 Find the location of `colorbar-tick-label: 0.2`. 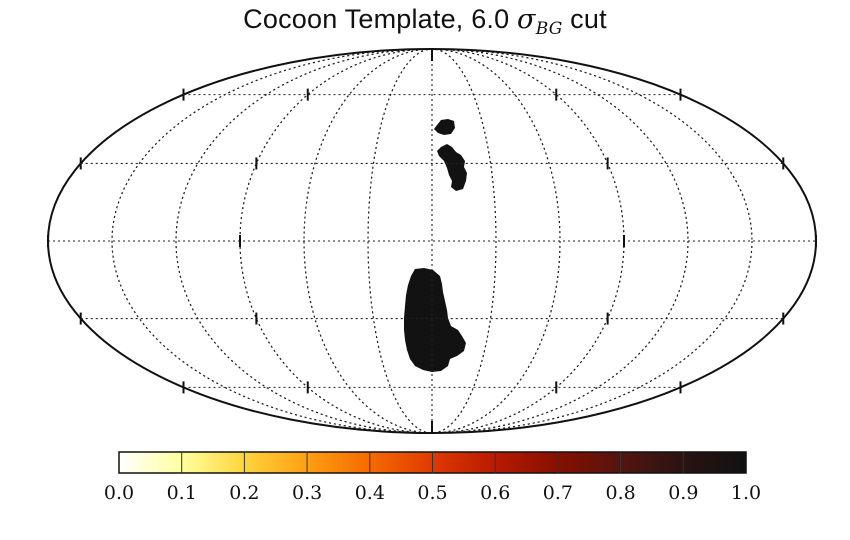

colorbar-tick-label: 0.2 is located at coordinates (244, 493).